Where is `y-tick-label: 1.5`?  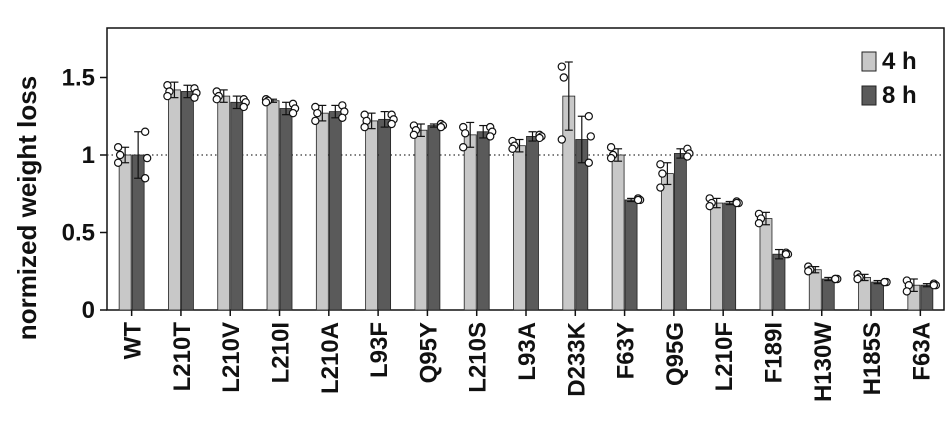
y-tick-label: 1.5 is located at coordinates (78, 78).